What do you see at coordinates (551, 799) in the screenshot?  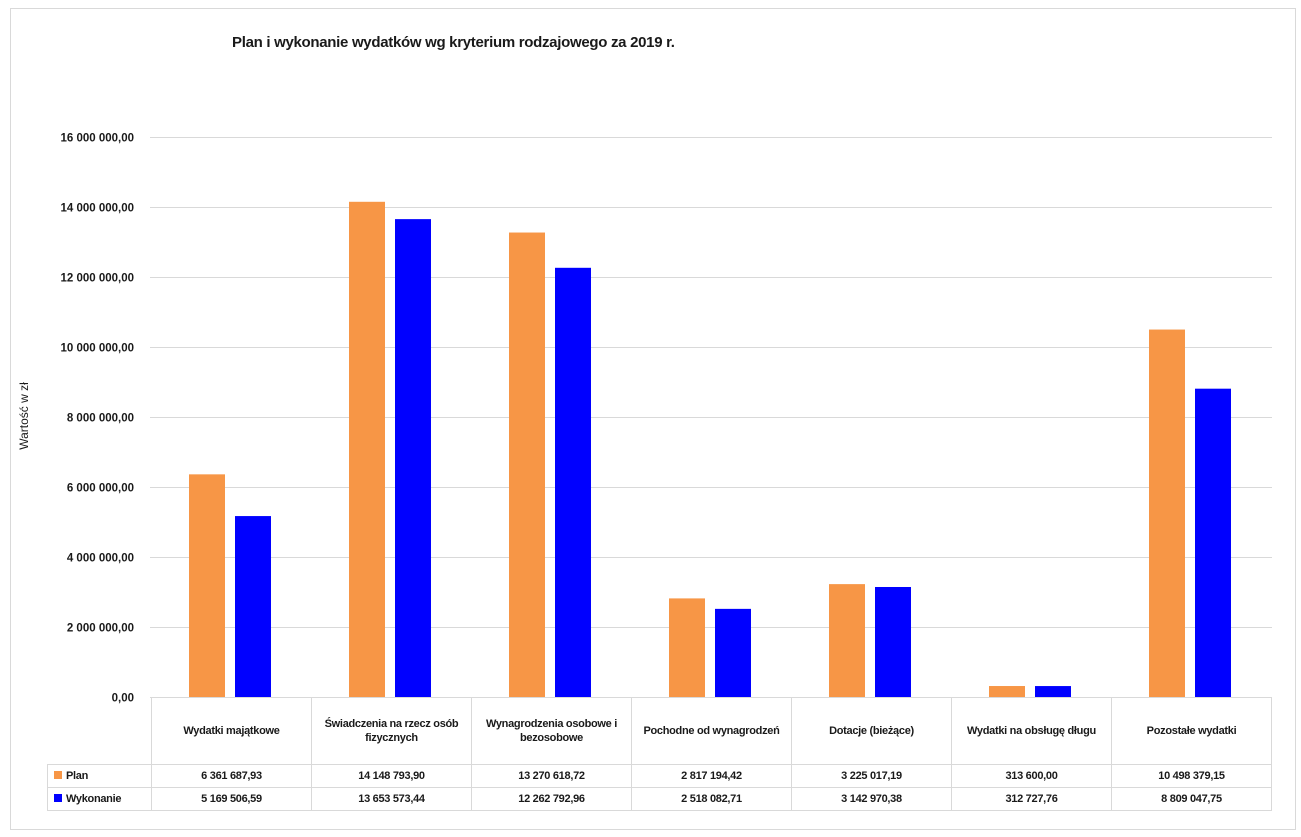 I see `table-cell: 12 262 792,96` at bounding box center [551, 799].